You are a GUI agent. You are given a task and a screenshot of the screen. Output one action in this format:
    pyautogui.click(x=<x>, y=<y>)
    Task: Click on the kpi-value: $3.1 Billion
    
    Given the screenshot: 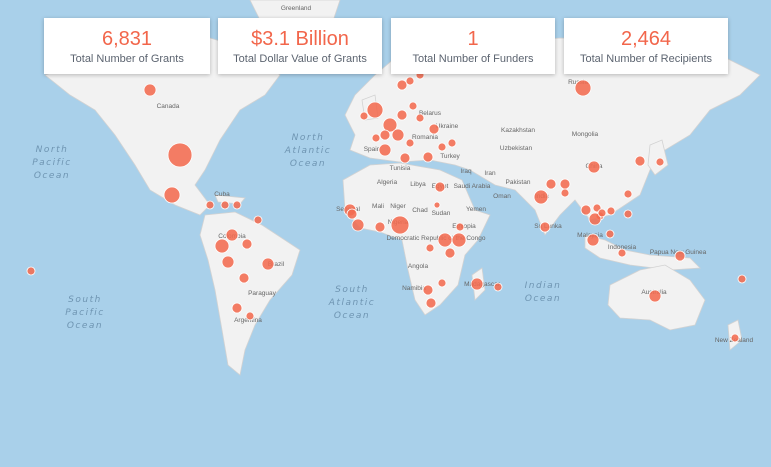 What is the action you would take?
    pyautogui.click(x=300, y=39)
    